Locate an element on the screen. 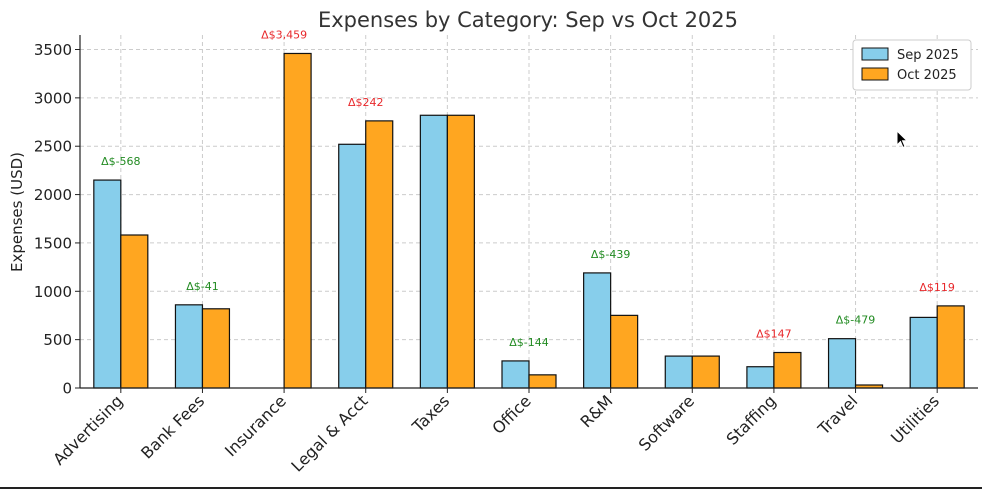 Image resolution: width=982 pixels, height=490 pixels. chart-title: Expenses by Category: Sep vs Oct 2025 is located at coordinates (528, 20).